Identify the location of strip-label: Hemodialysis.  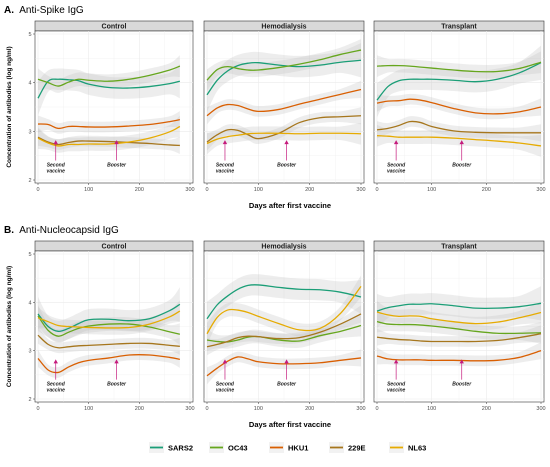
(283, 246).